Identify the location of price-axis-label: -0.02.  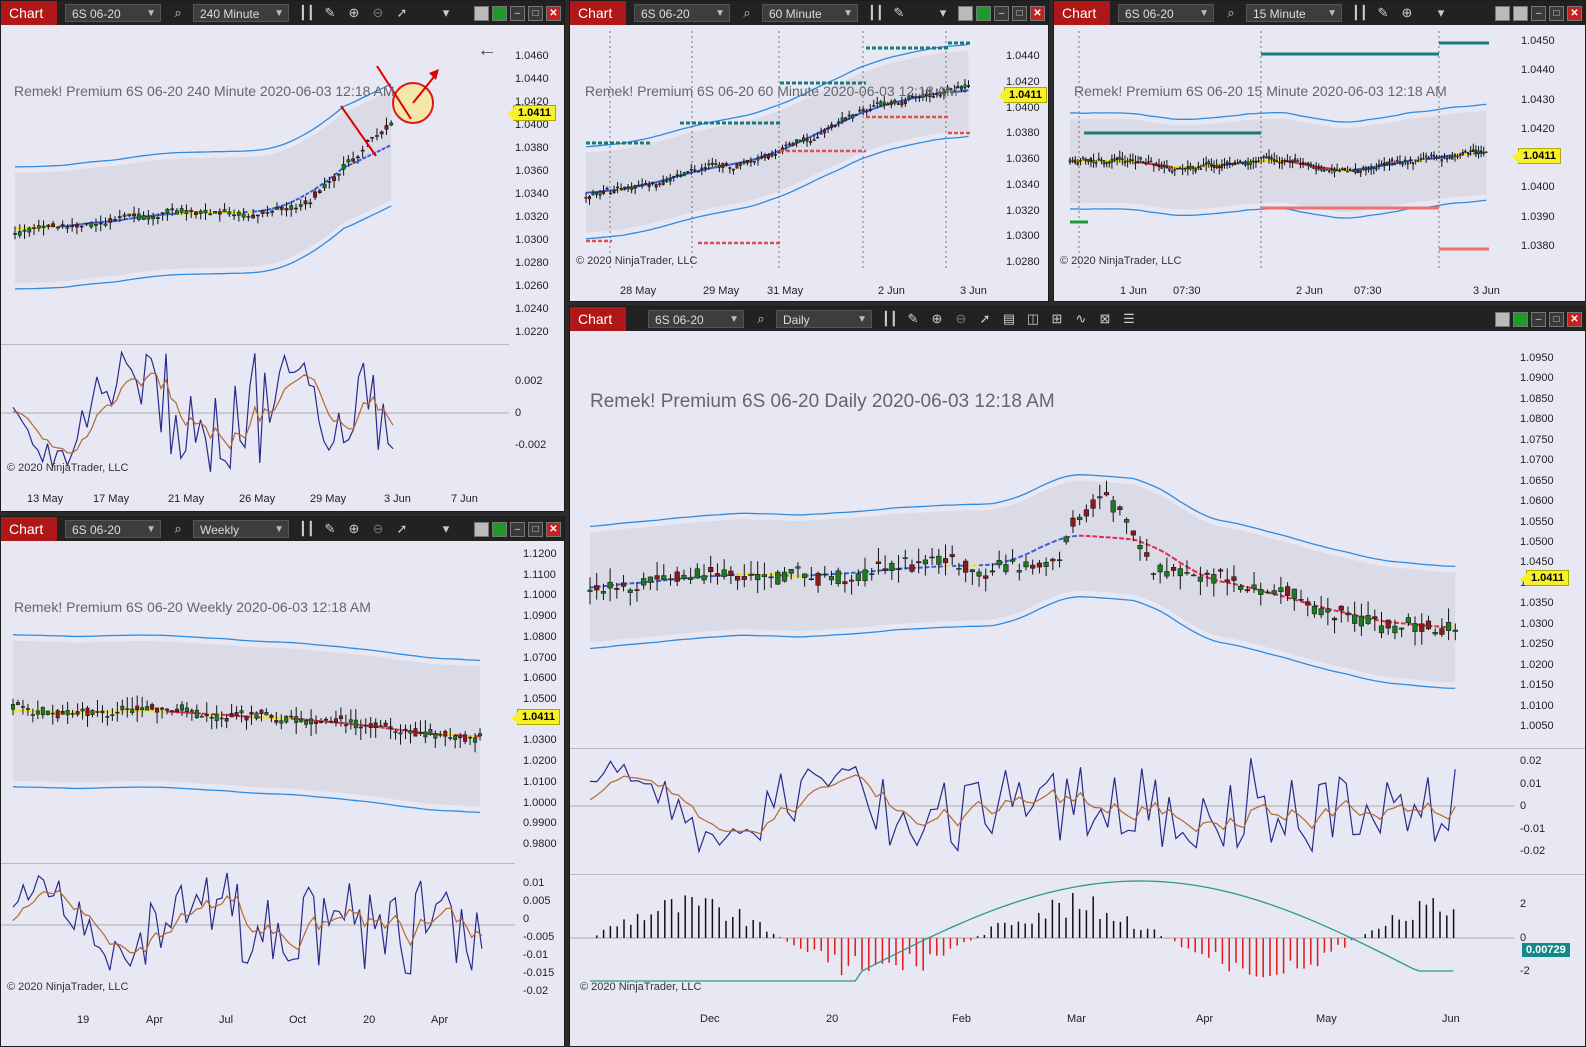
(536, 991).